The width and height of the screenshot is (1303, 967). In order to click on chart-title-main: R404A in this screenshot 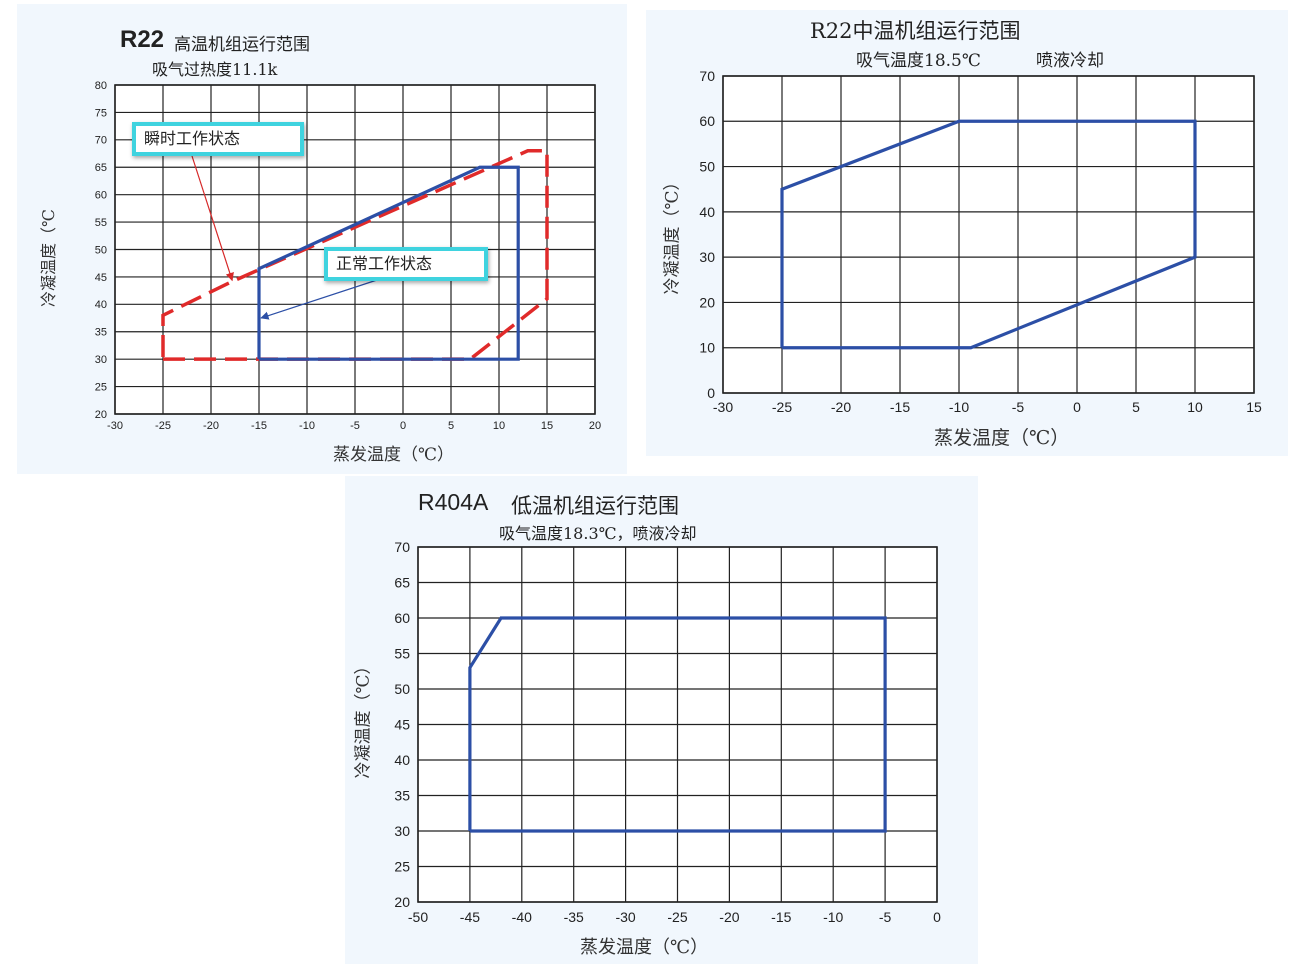, I will do `click(453, 502)`.